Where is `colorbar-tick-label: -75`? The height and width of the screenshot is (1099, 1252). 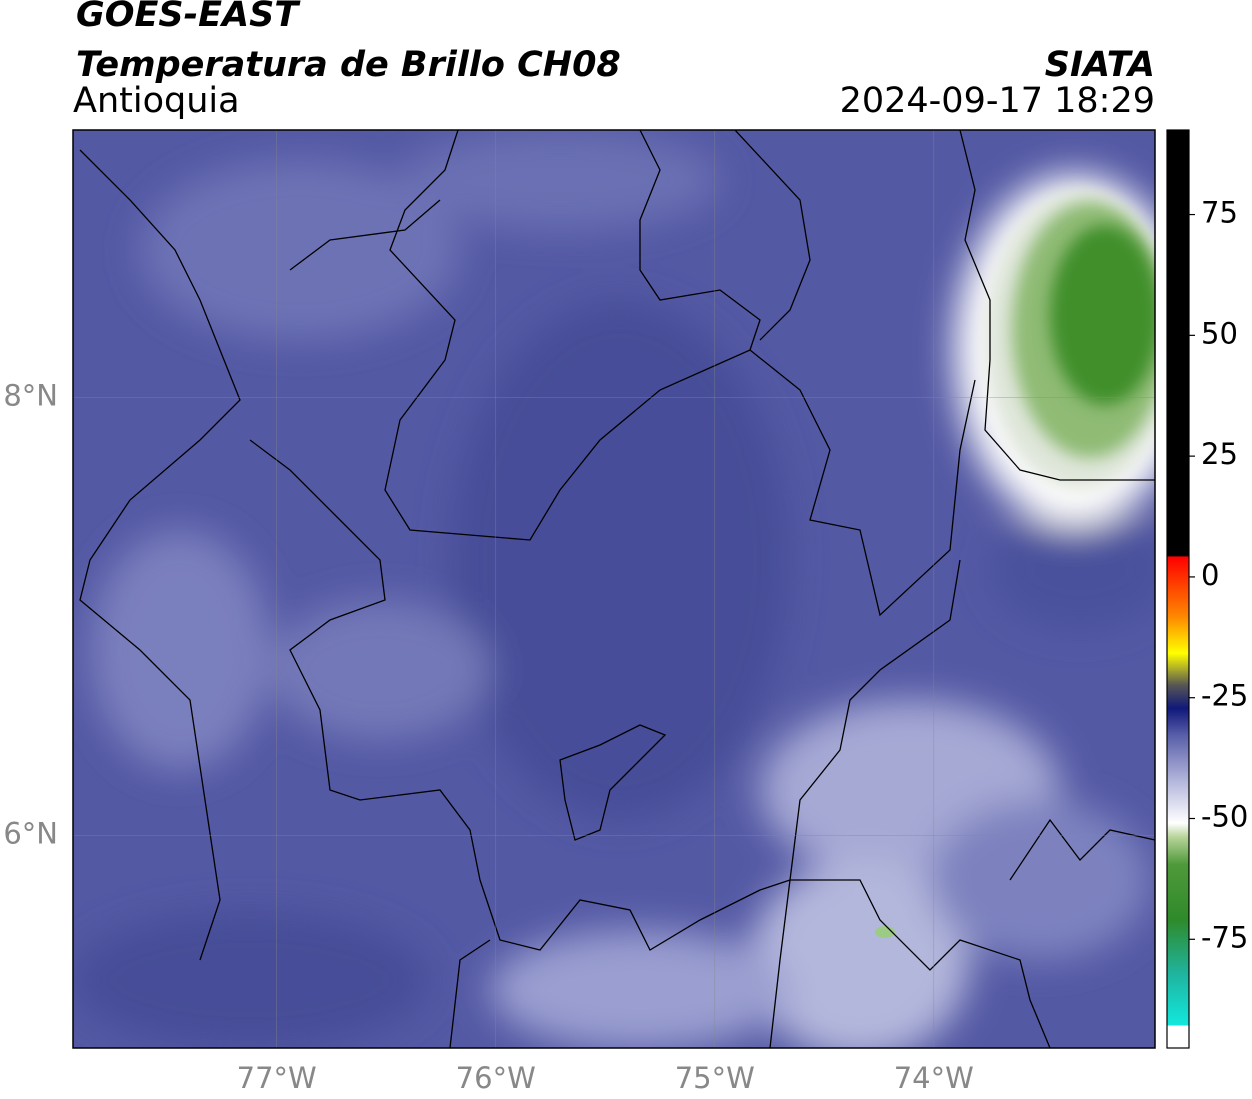
colorbar-tick-label: -75 is located at coordinates (1224, 937).